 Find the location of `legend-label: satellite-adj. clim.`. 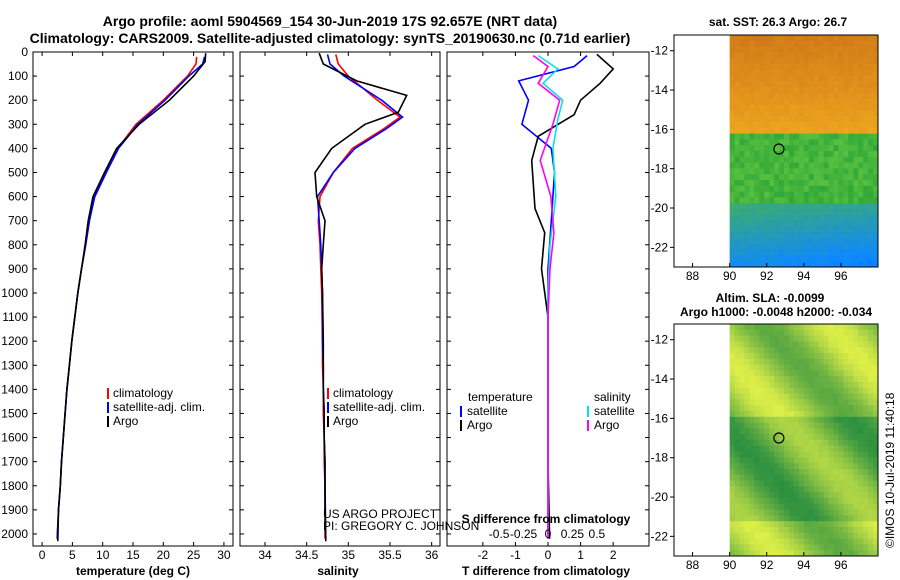

legend-label: satellite-adj. clim. is located at coordinates (159, 407).